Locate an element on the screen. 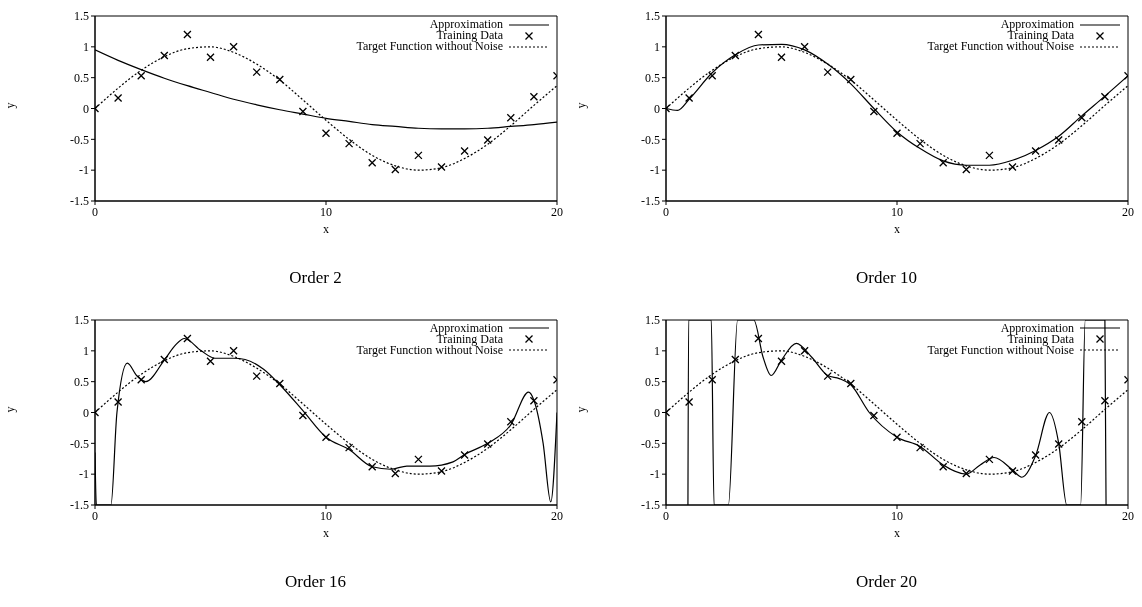 The width and height of the screenshot is (1142, 607). text: Order 2 is located at coordinates (315, 278).